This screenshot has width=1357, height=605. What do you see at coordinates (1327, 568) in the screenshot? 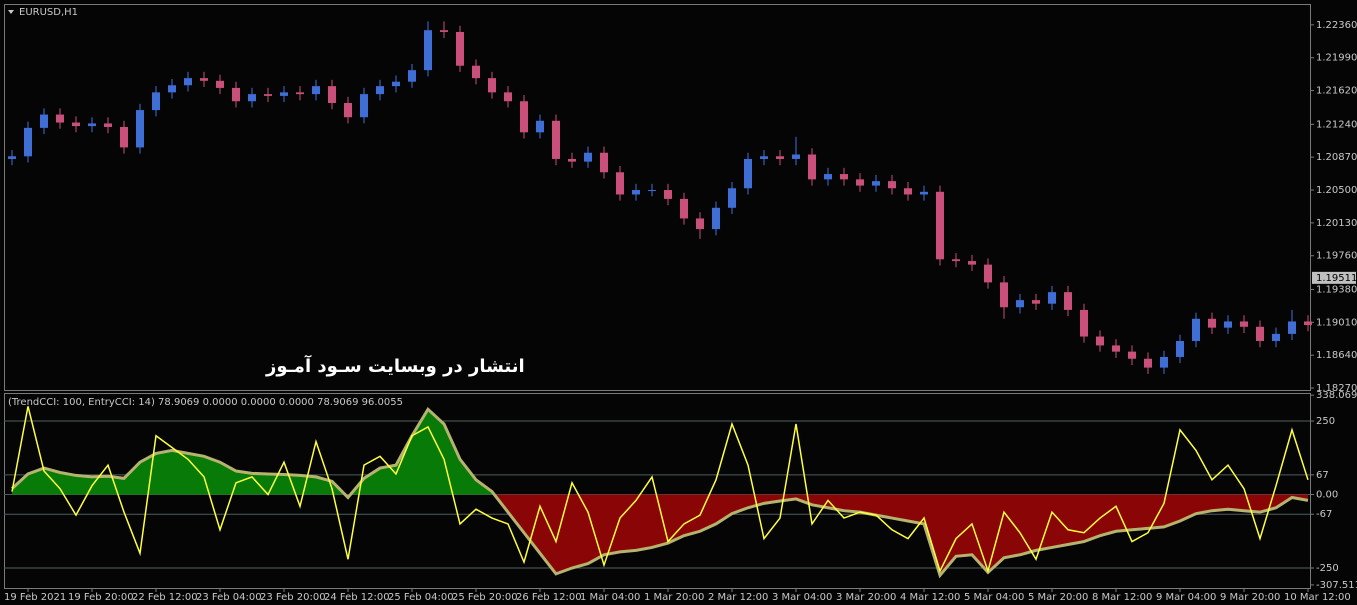
I see `y-tick-label: -250` at bounding box center [1327, 568].